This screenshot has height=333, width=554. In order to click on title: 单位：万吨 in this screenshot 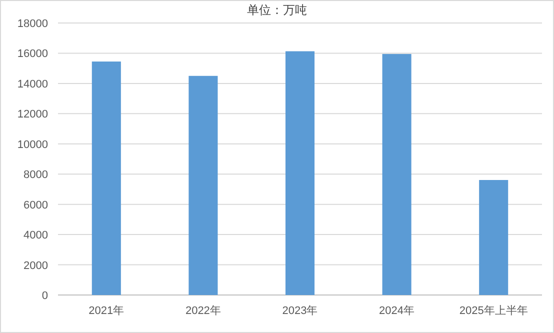, I will do `click(277, 10)`.